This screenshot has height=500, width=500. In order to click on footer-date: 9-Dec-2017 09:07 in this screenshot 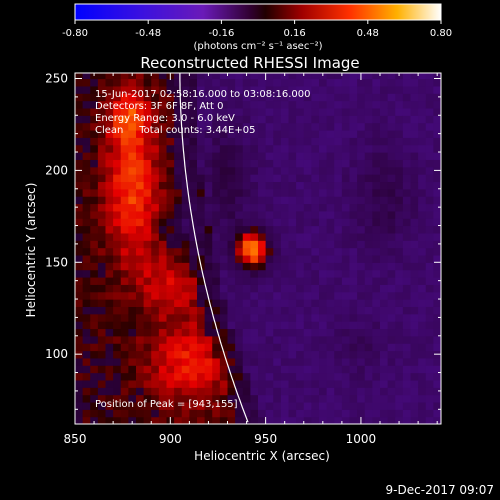, I will do `click(440, 490)`.